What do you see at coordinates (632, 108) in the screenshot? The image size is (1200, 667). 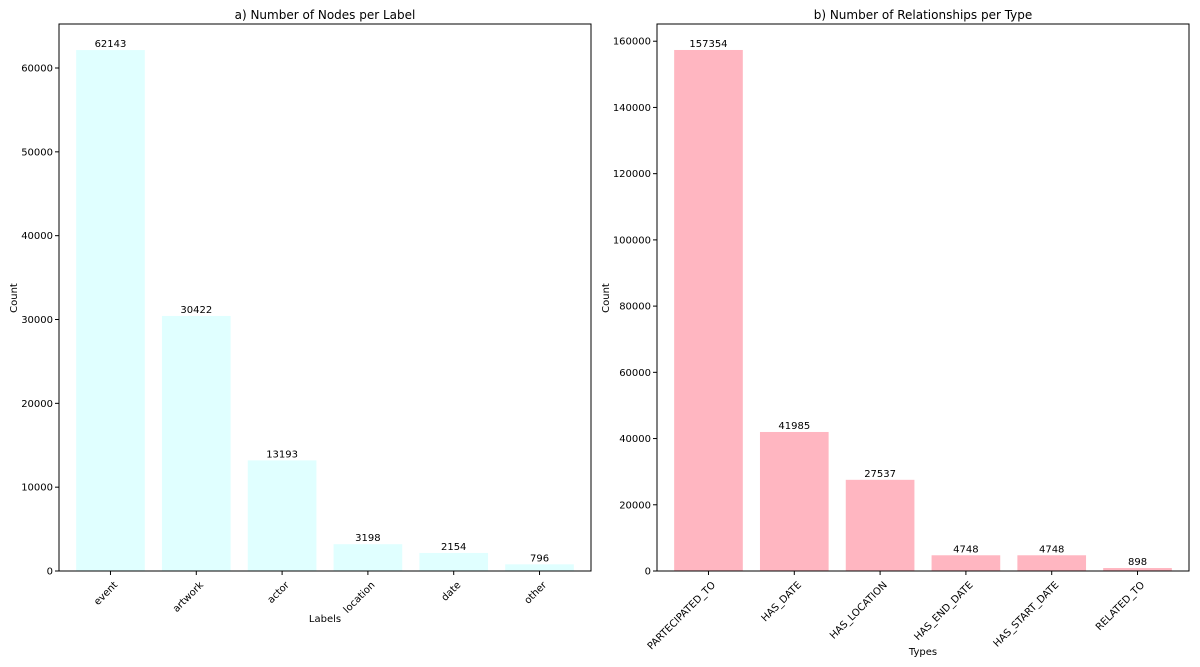 I see `y-tick-label: 140000` at bounding box center [632, 108].